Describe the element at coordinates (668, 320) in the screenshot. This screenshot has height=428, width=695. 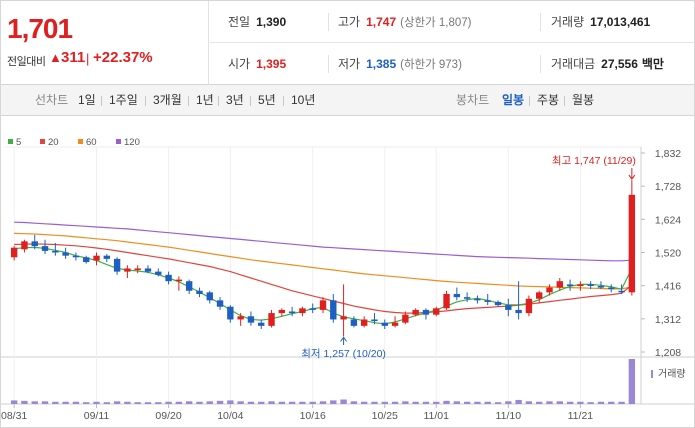
I see `y-tick-label: 1,312` at that location.